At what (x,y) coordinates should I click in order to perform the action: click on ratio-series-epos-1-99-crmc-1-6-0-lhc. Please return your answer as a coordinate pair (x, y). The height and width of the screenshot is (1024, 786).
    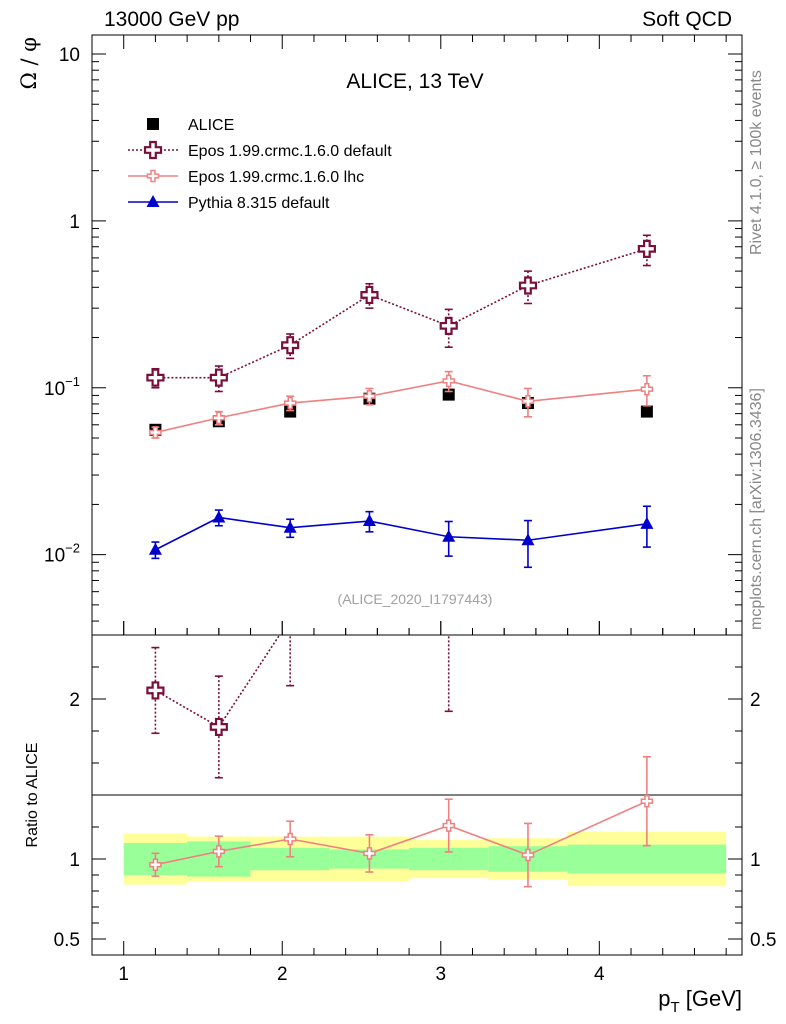
    Looking at the image, I should click on (401, 821).